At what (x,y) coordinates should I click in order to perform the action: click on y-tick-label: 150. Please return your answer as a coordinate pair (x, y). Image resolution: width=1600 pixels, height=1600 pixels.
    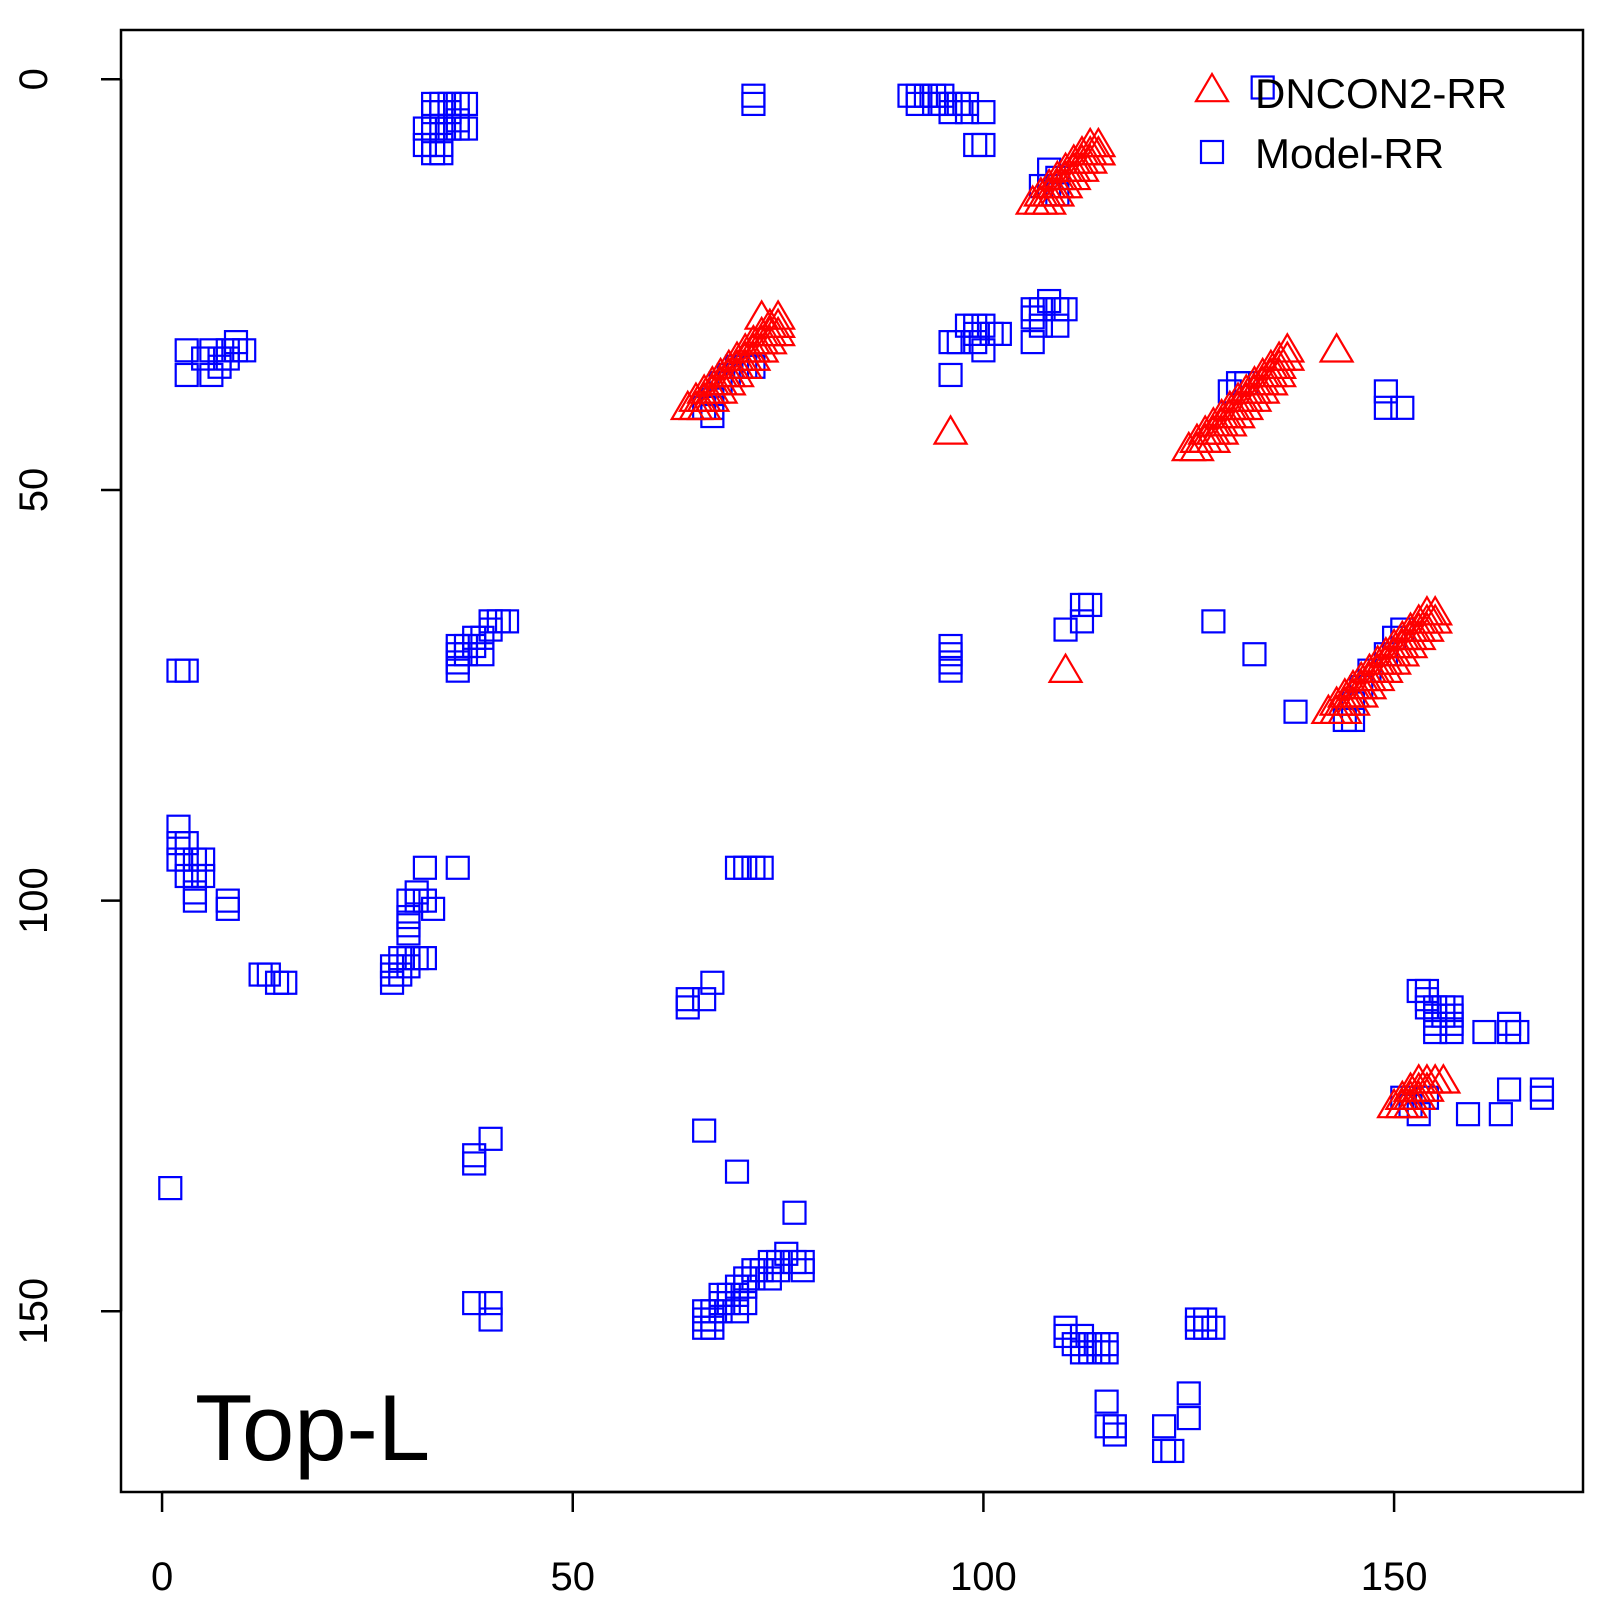
    Looking at the image, I should click on (34, 1311).